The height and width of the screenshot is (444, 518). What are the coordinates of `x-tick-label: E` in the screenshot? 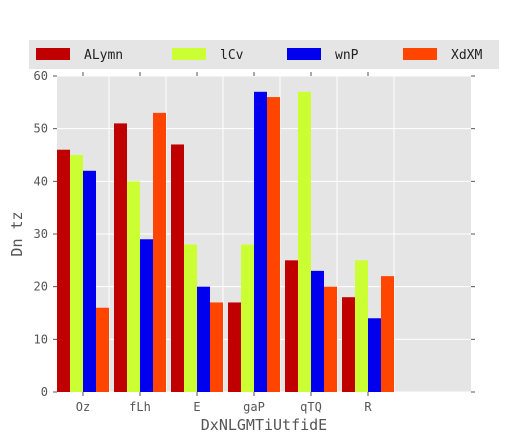 It's located at (196, 407).